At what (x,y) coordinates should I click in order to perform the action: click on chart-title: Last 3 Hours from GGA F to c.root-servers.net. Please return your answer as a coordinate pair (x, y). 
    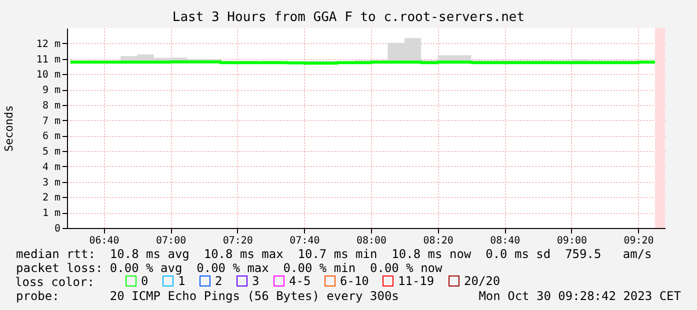
    Looking at the image, I should click on (348, 17).